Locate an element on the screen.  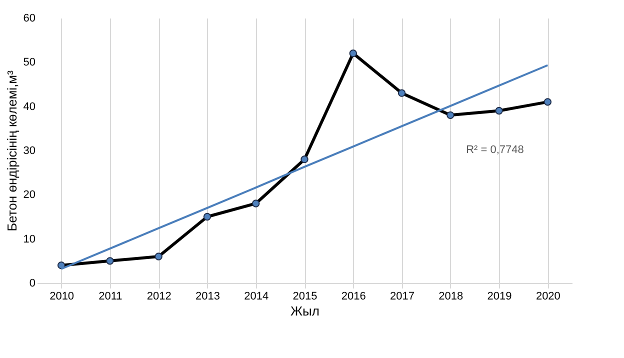
x-tick-label: 2020 is located at coordinates (548, 296).